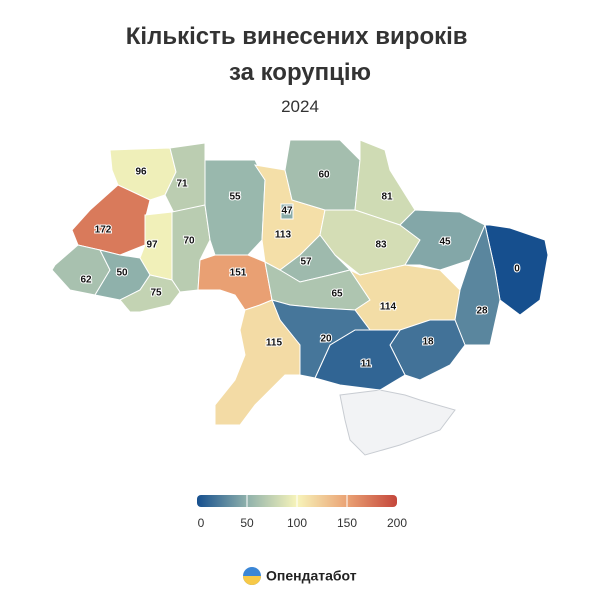  Describe the element at coordinates (366, 364) in the screenshot. I see `value-label: 11` at that location.